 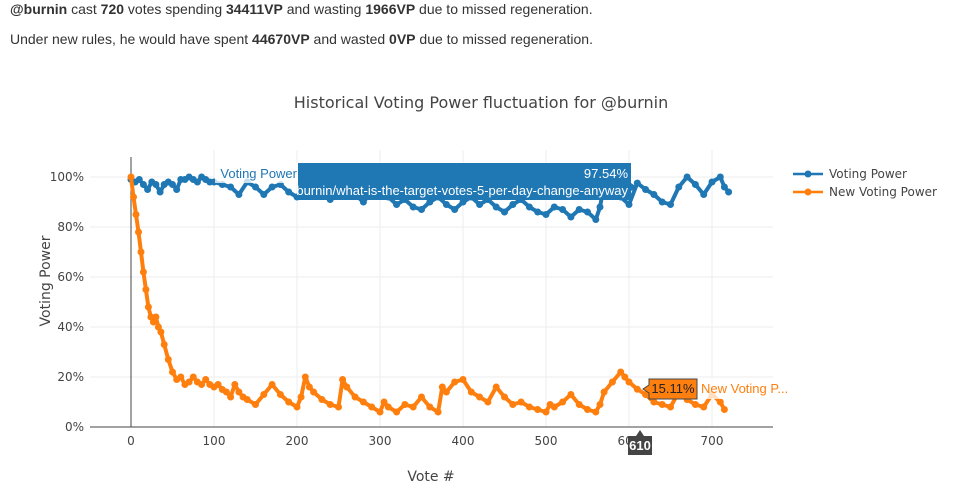 What do you see at coordinates (865, 192) in the screenshot?
I see `legend-item-new-voting-power: New Voting Power` at bounding box center [865, 192].